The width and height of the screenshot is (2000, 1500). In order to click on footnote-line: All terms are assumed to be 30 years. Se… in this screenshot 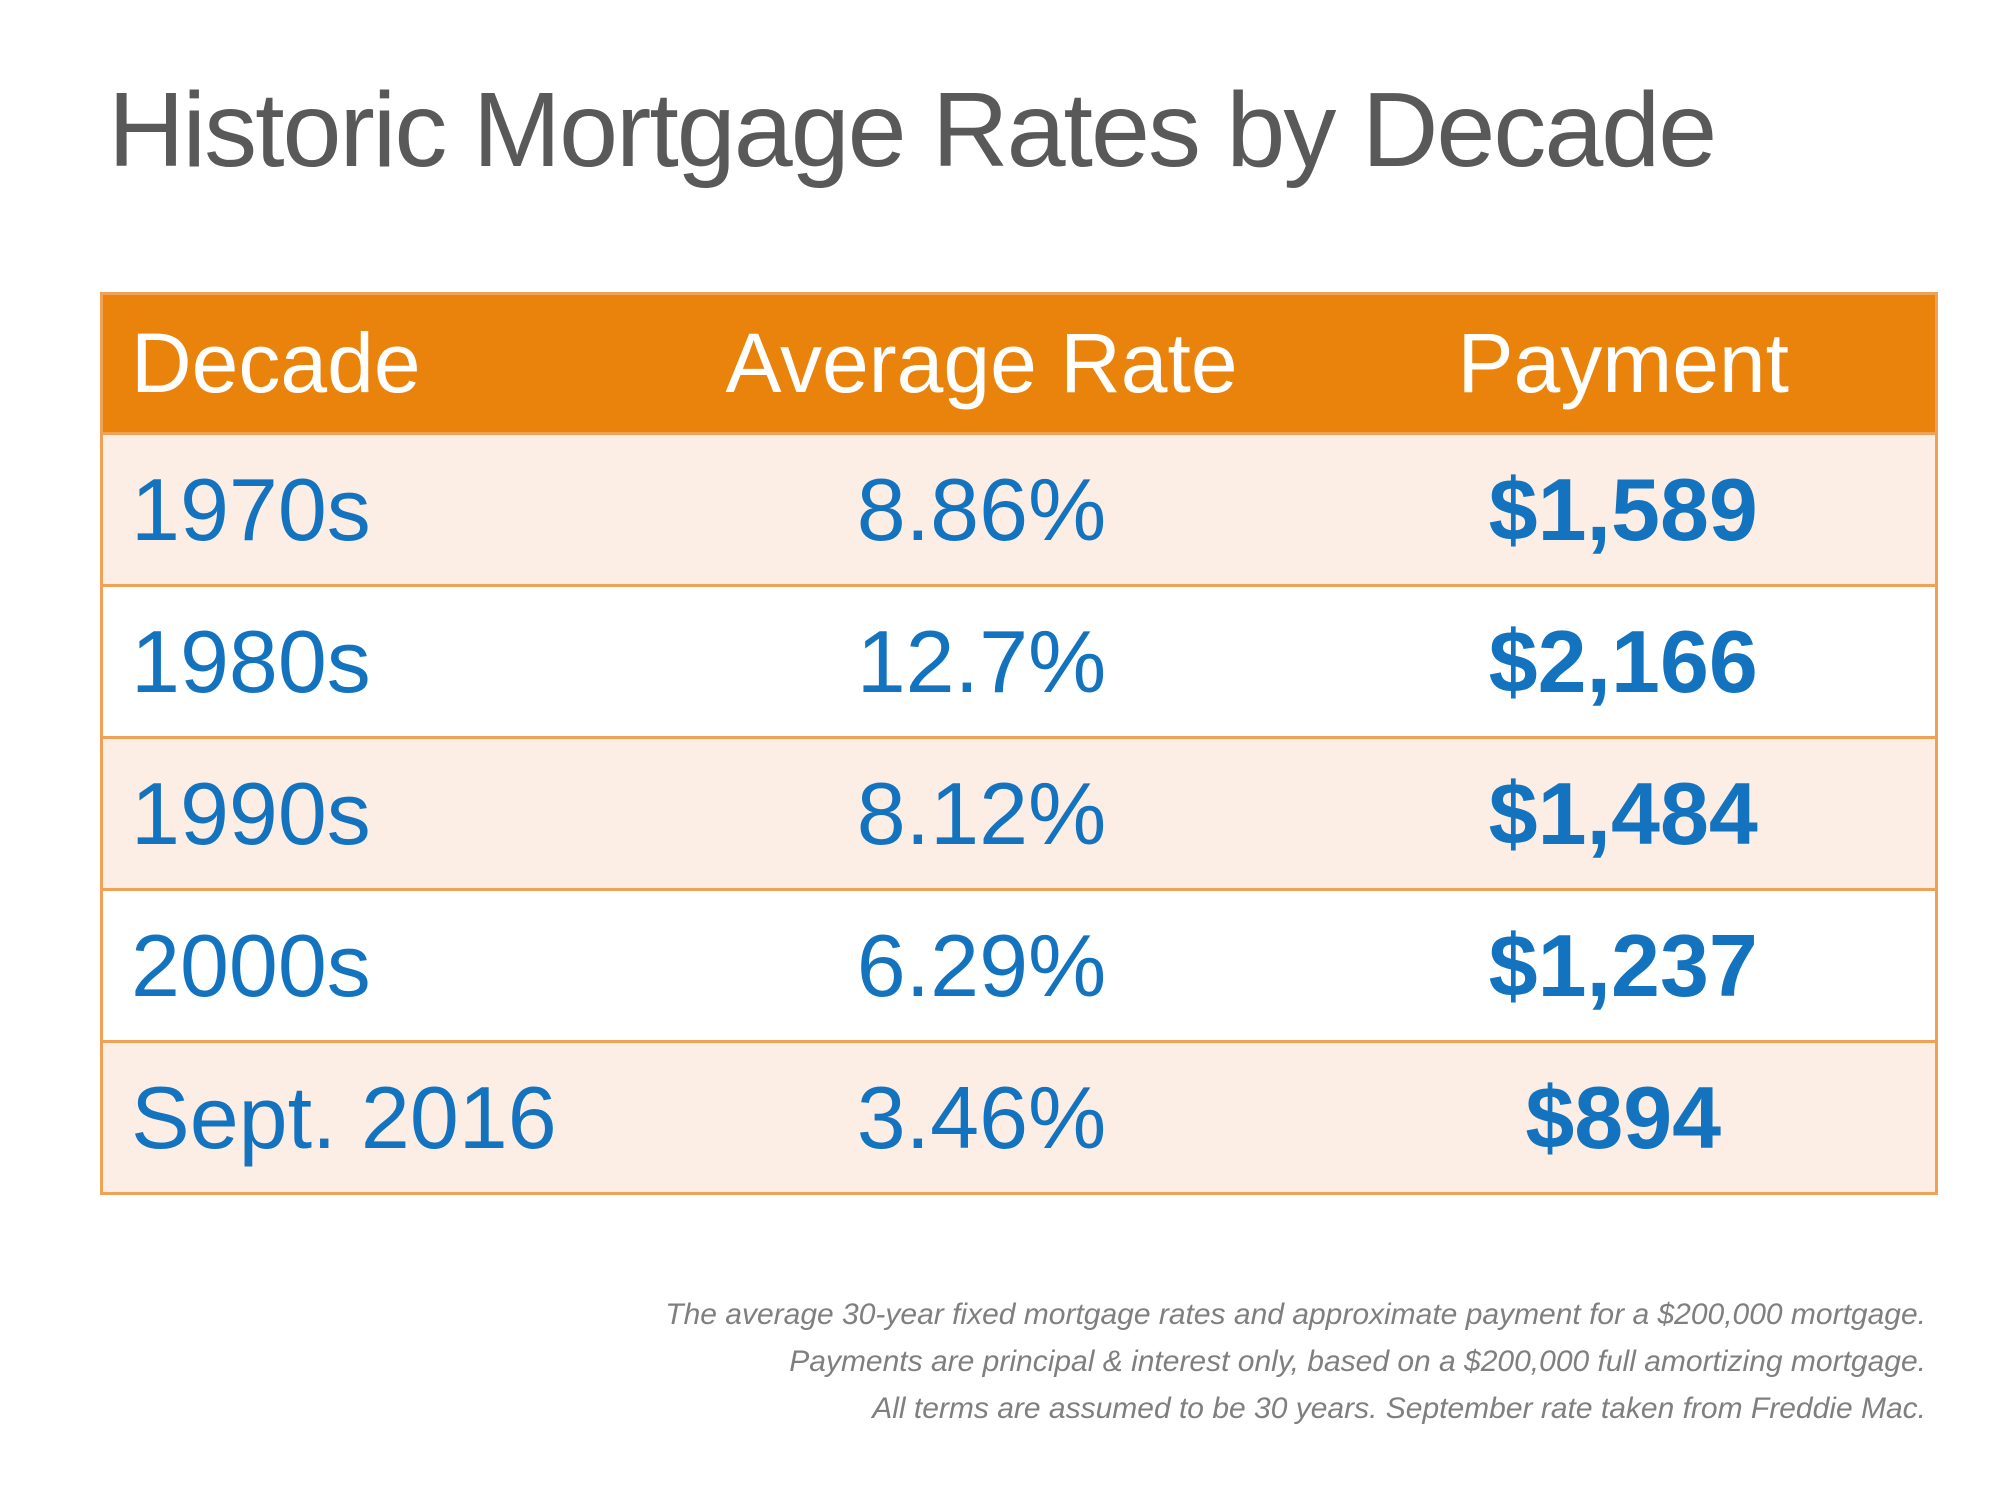, I will do `click(1399, 1408)`.